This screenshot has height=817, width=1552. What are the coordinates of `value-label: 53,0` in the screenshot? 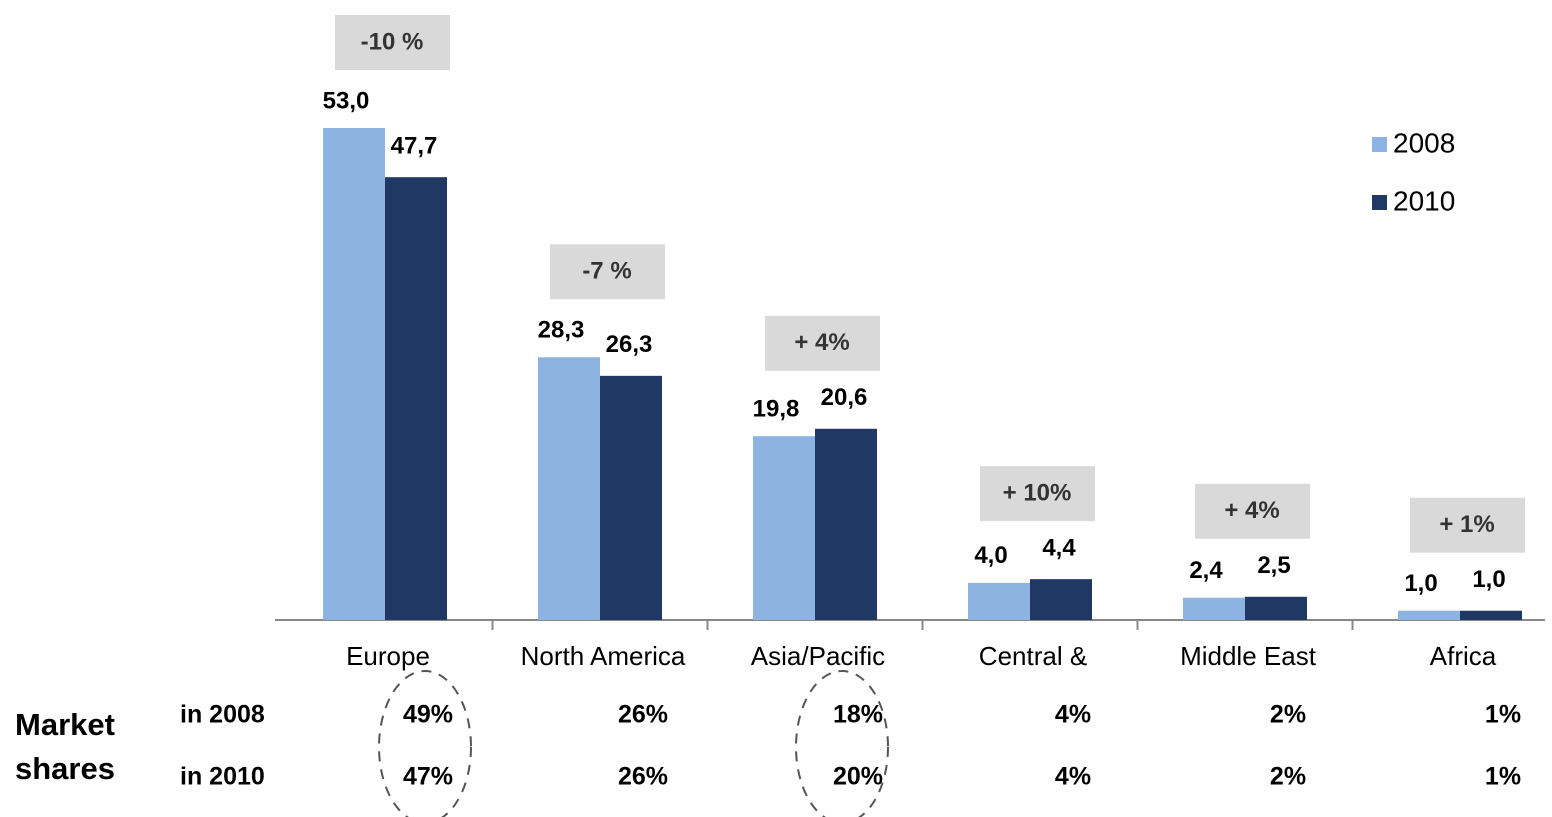 It's located at (346, 100).